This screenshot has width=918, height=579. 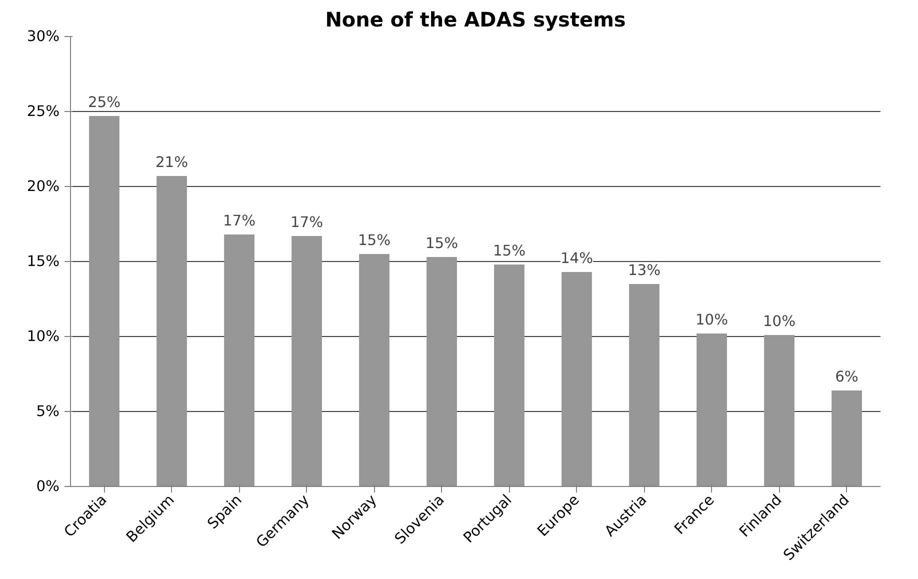 What do you see at coordinates (104, 102) in the screenshot?
I see `data-label: 25%` at bounding box center [104, 102].